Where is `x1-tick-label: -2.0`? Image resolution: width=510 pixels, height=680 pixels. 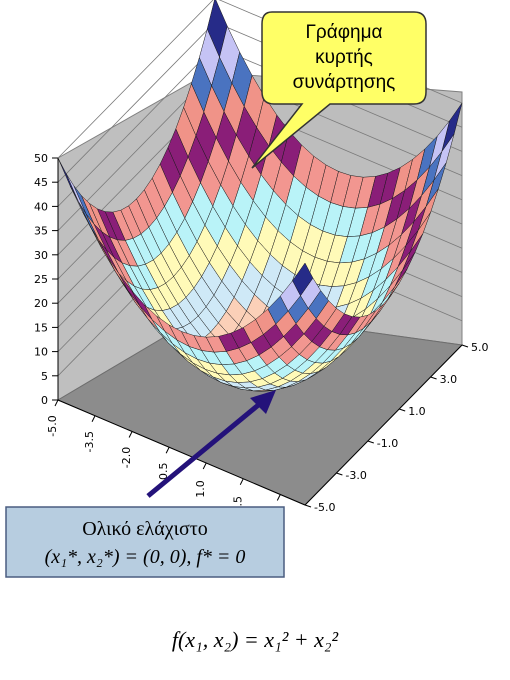 x1-tick-label: -2.0 is located at coordinates (126, 457).